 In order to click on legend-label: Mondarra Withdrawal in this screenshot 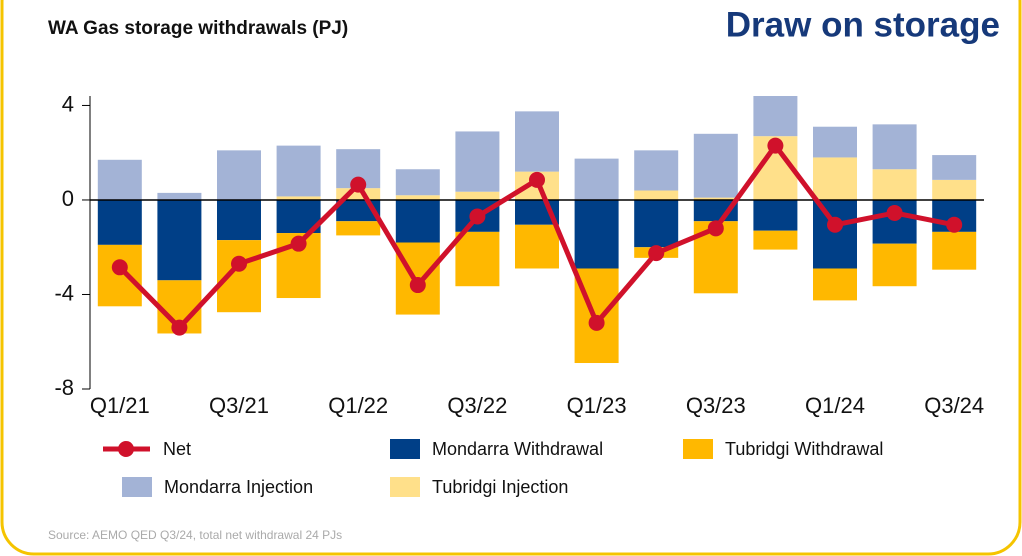, I will do `click(517, 449)`.